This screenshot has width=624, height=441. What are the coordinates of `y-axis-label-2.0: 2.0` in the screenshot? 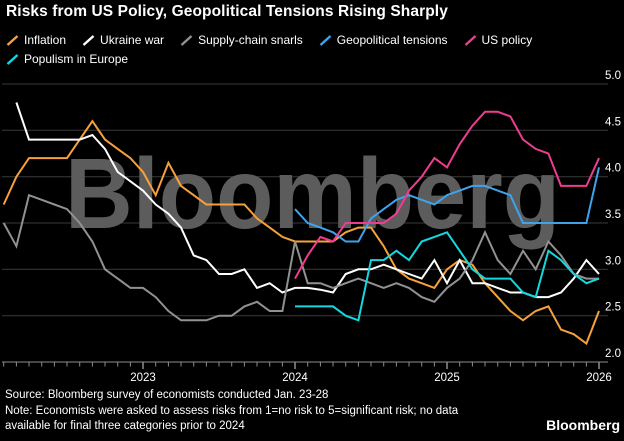 It's located at (613, 354).